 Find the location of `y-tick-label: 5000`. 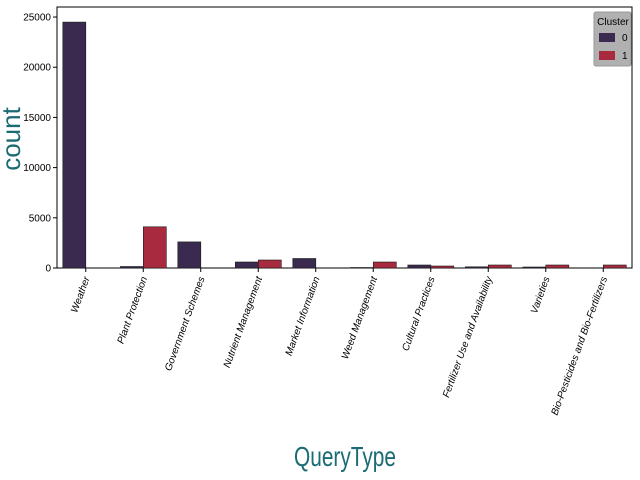

y-tick-label: 5000 is located at coordinates (40, 218).